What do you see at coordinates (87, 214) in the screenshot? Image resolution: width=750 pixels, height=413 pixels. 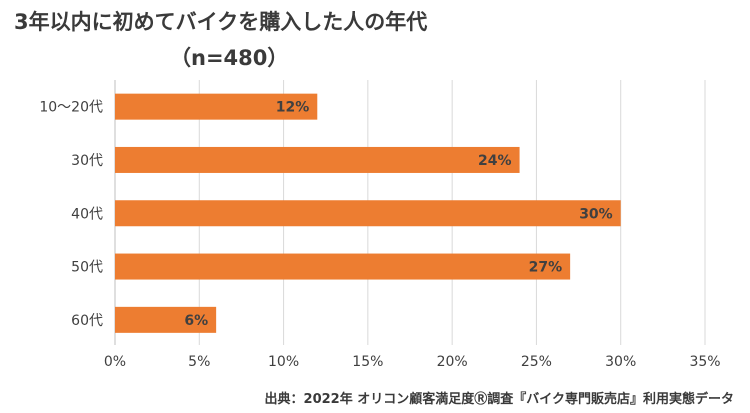 I see `category-label: 40代` at bounding box center [87, 214].